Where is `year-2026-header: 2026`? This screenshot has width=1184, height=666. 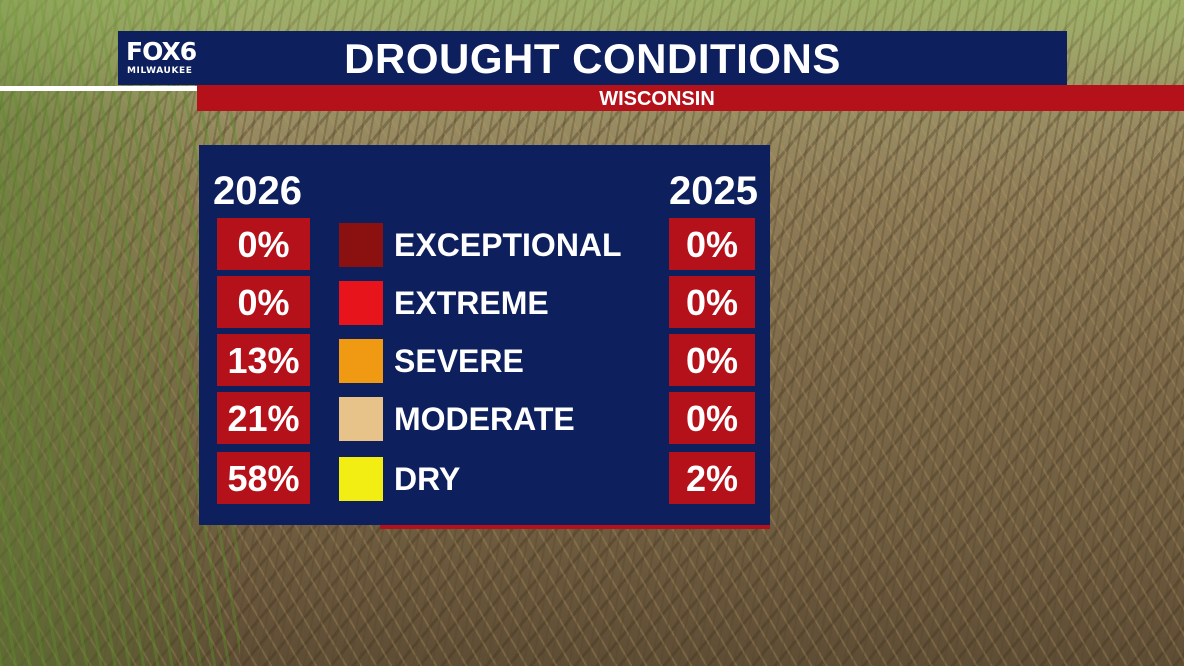
year-2026-header: 2026 is located at coordinates (257, 191).